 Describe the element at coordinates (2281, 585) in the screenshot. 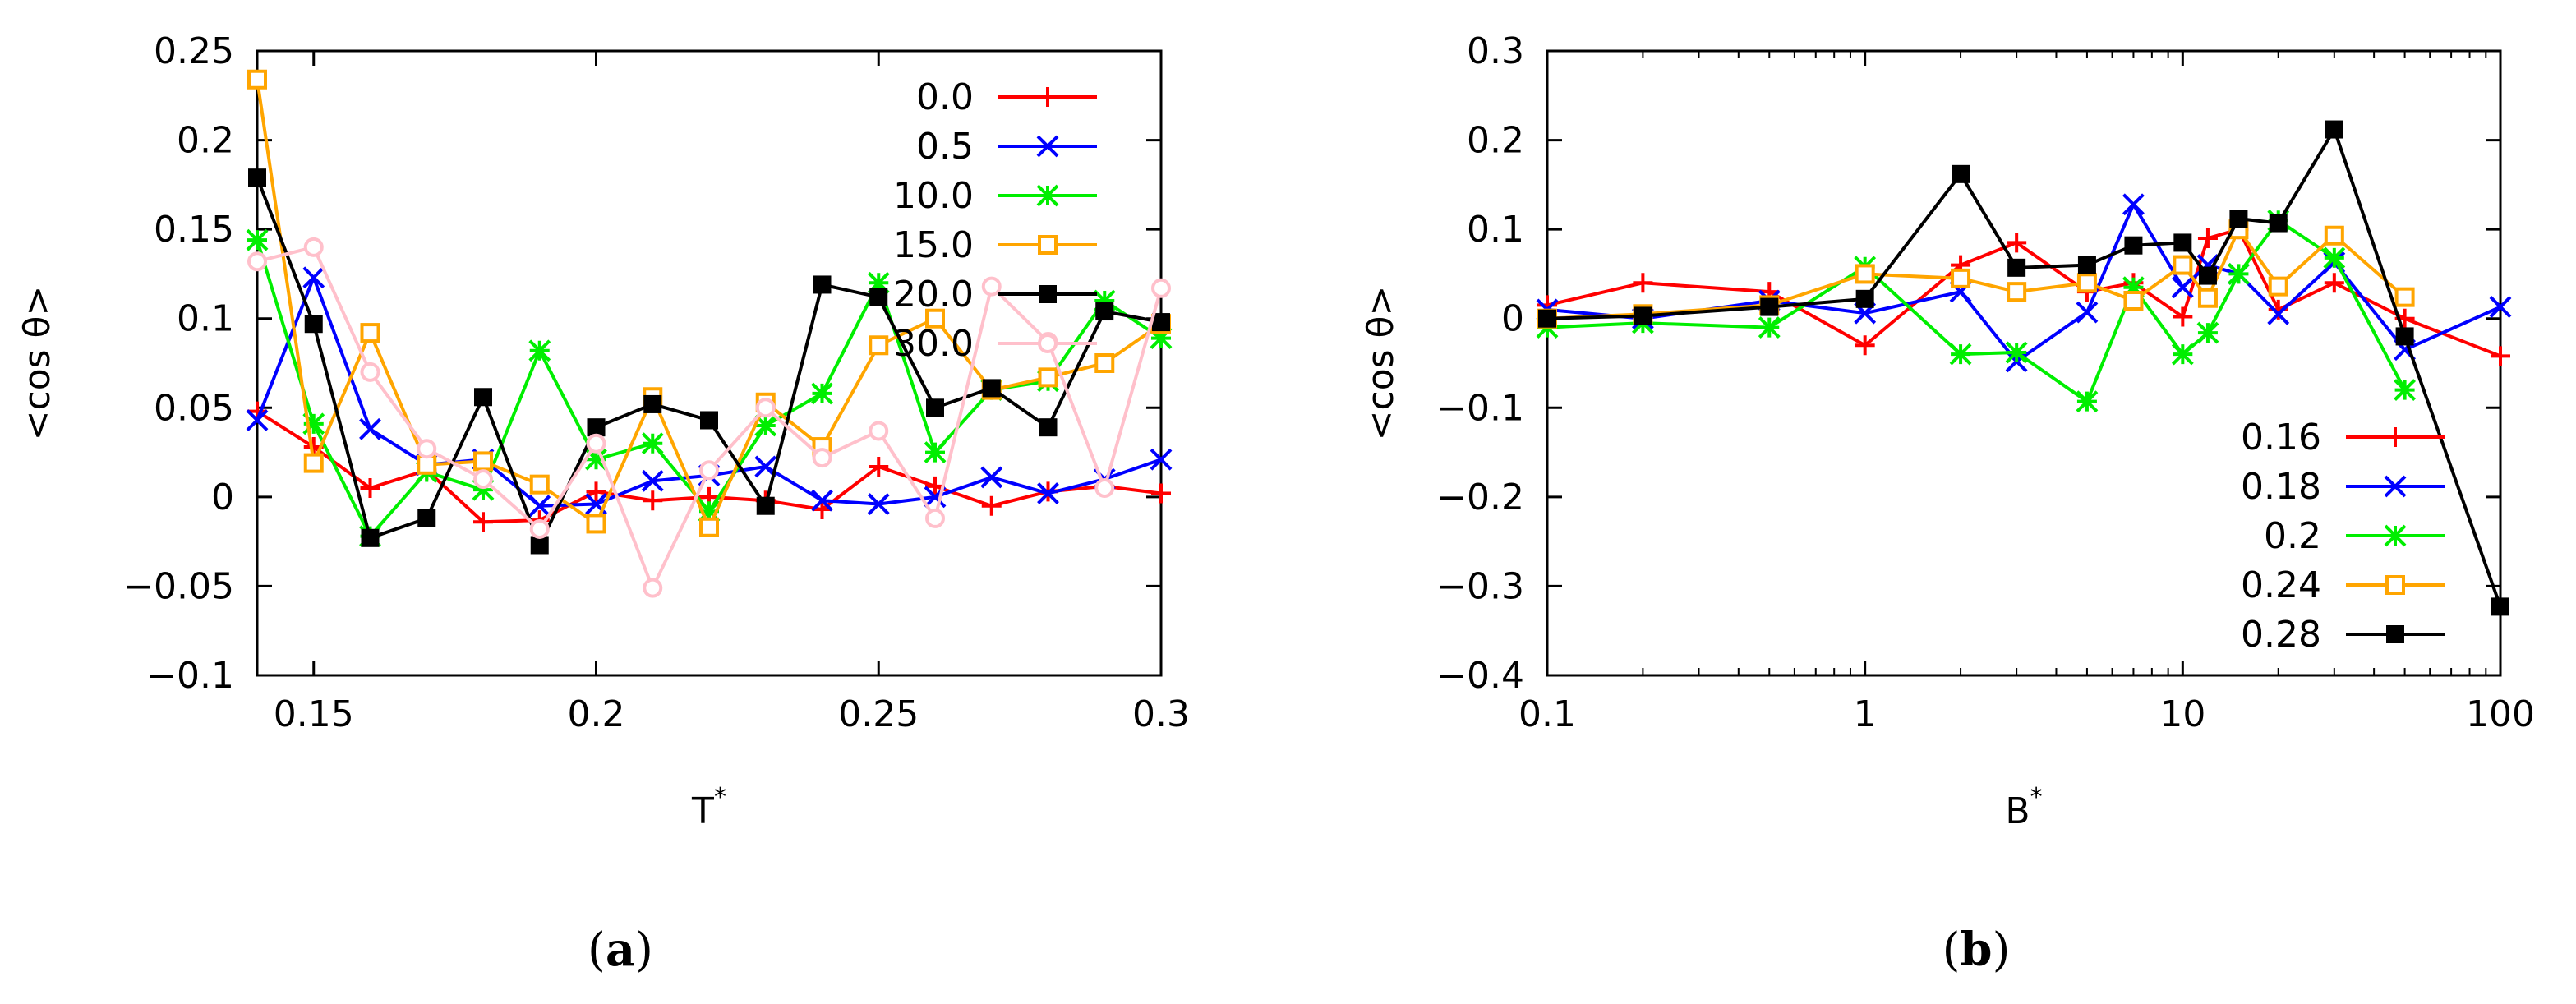

I see `legend-label: 0.24` at that location.